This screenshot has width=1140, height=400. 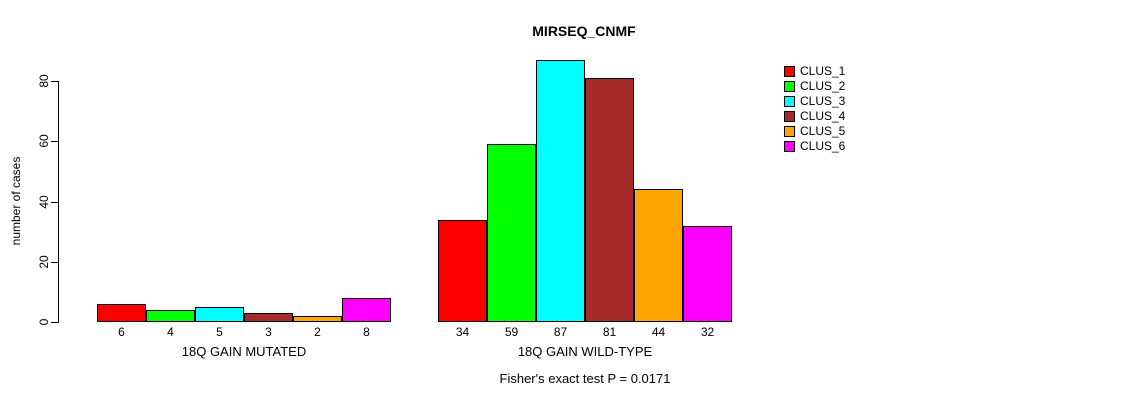 What do you see at coordinates (44, 81) in the screenshot?
I see `y-tick-label: 80` at bounding box center [44, 81].